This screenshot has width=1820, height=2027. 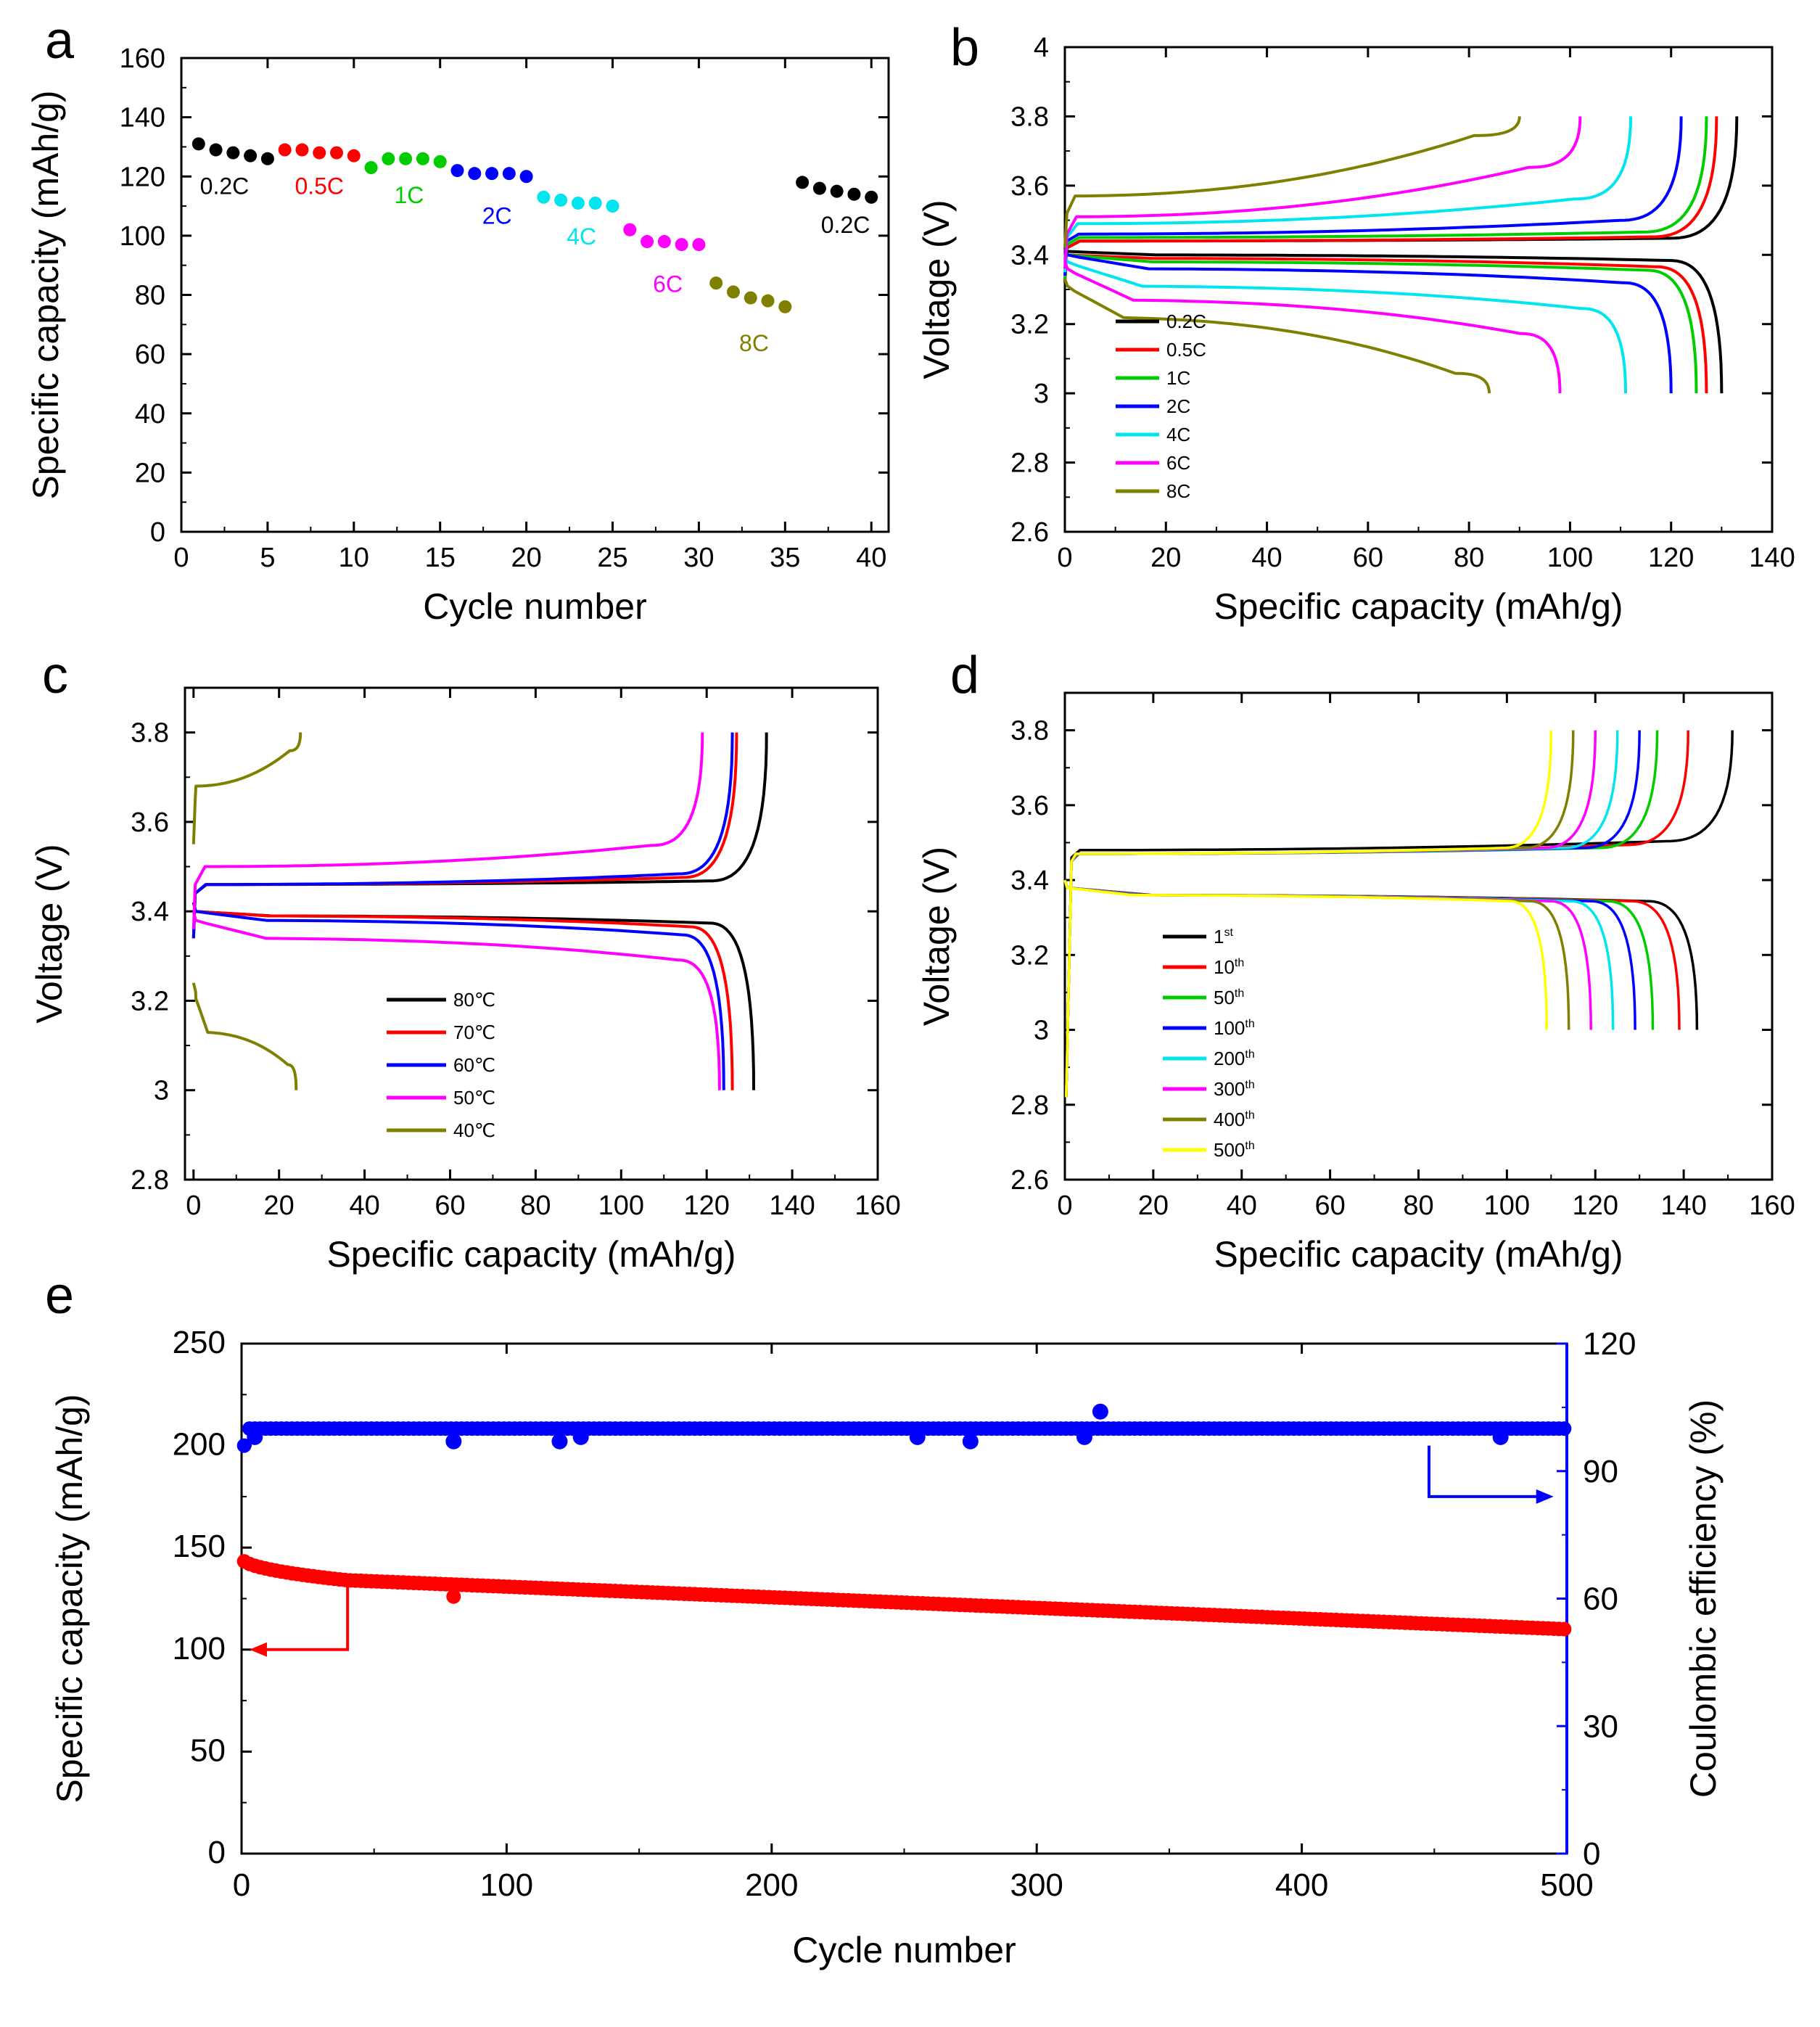 I want to click on x-tick-label: 20, so click(x=1153, y=1206).